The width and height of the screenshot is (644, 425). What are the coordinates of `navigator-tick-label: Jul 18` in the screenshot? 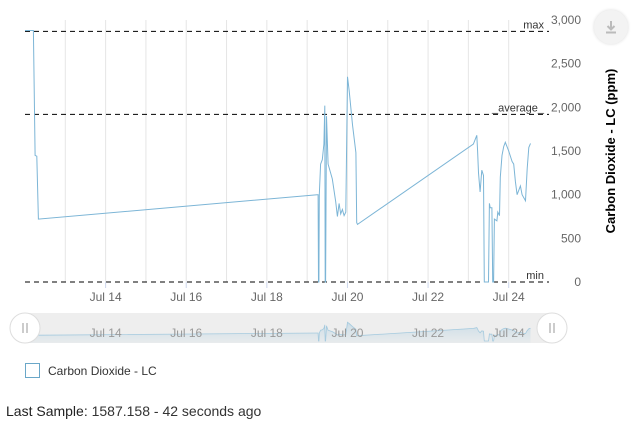 It's located at (267, 333).